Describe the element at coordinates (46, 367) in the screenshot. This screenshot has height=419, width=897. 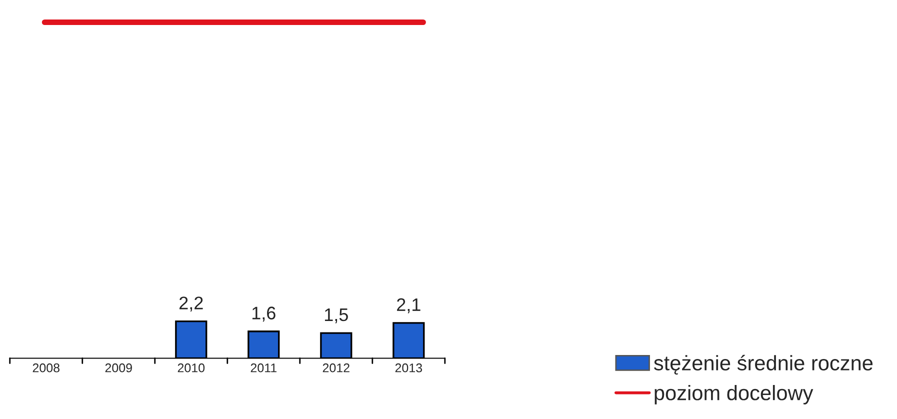
I see `x-tick-label: 2008` at that location.